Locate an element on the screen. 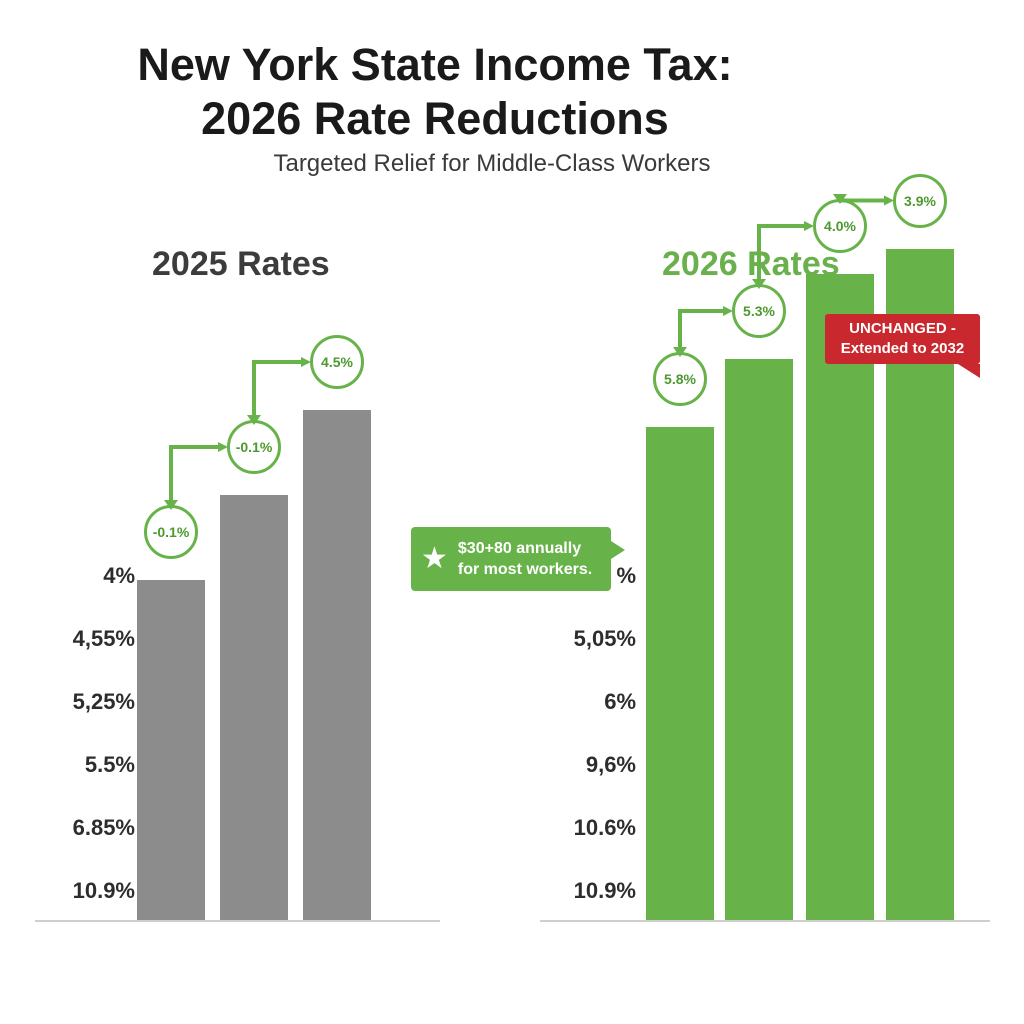 Image resolution: width=1024 pixels, height=1024 pixels. rate-change-label: 4.5% is located at coordinates (337, 362).